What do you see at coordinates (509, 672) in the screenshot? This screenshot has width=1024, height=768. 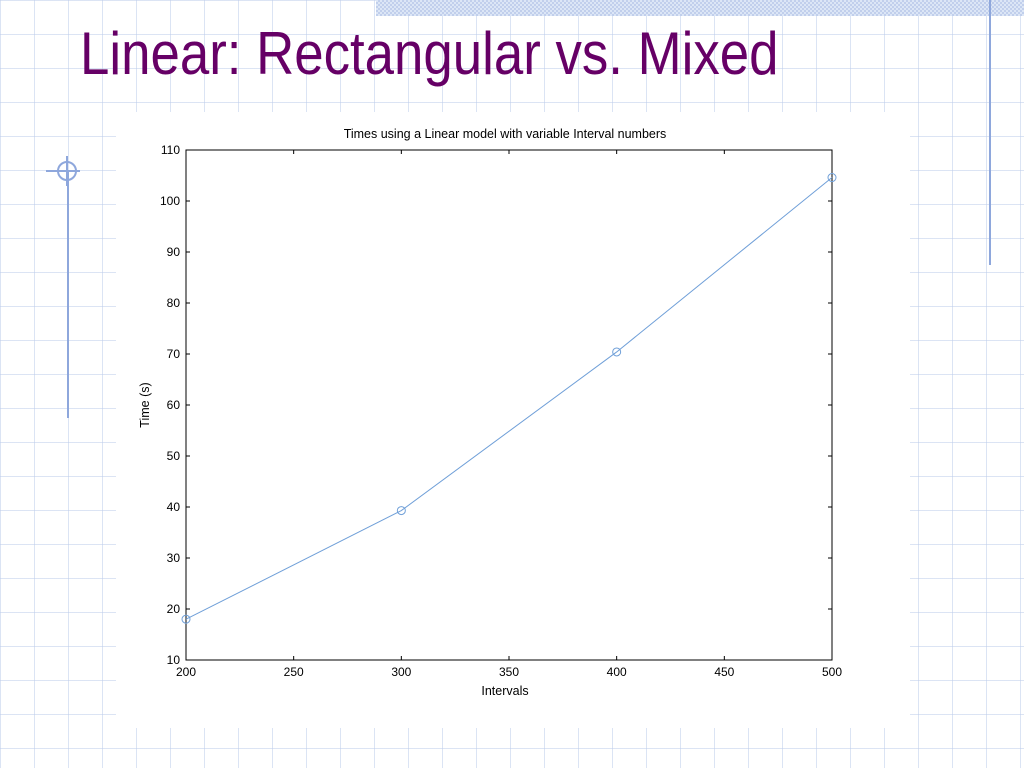 I see `x-tick-label: 350` at bounding box center [509, 672].